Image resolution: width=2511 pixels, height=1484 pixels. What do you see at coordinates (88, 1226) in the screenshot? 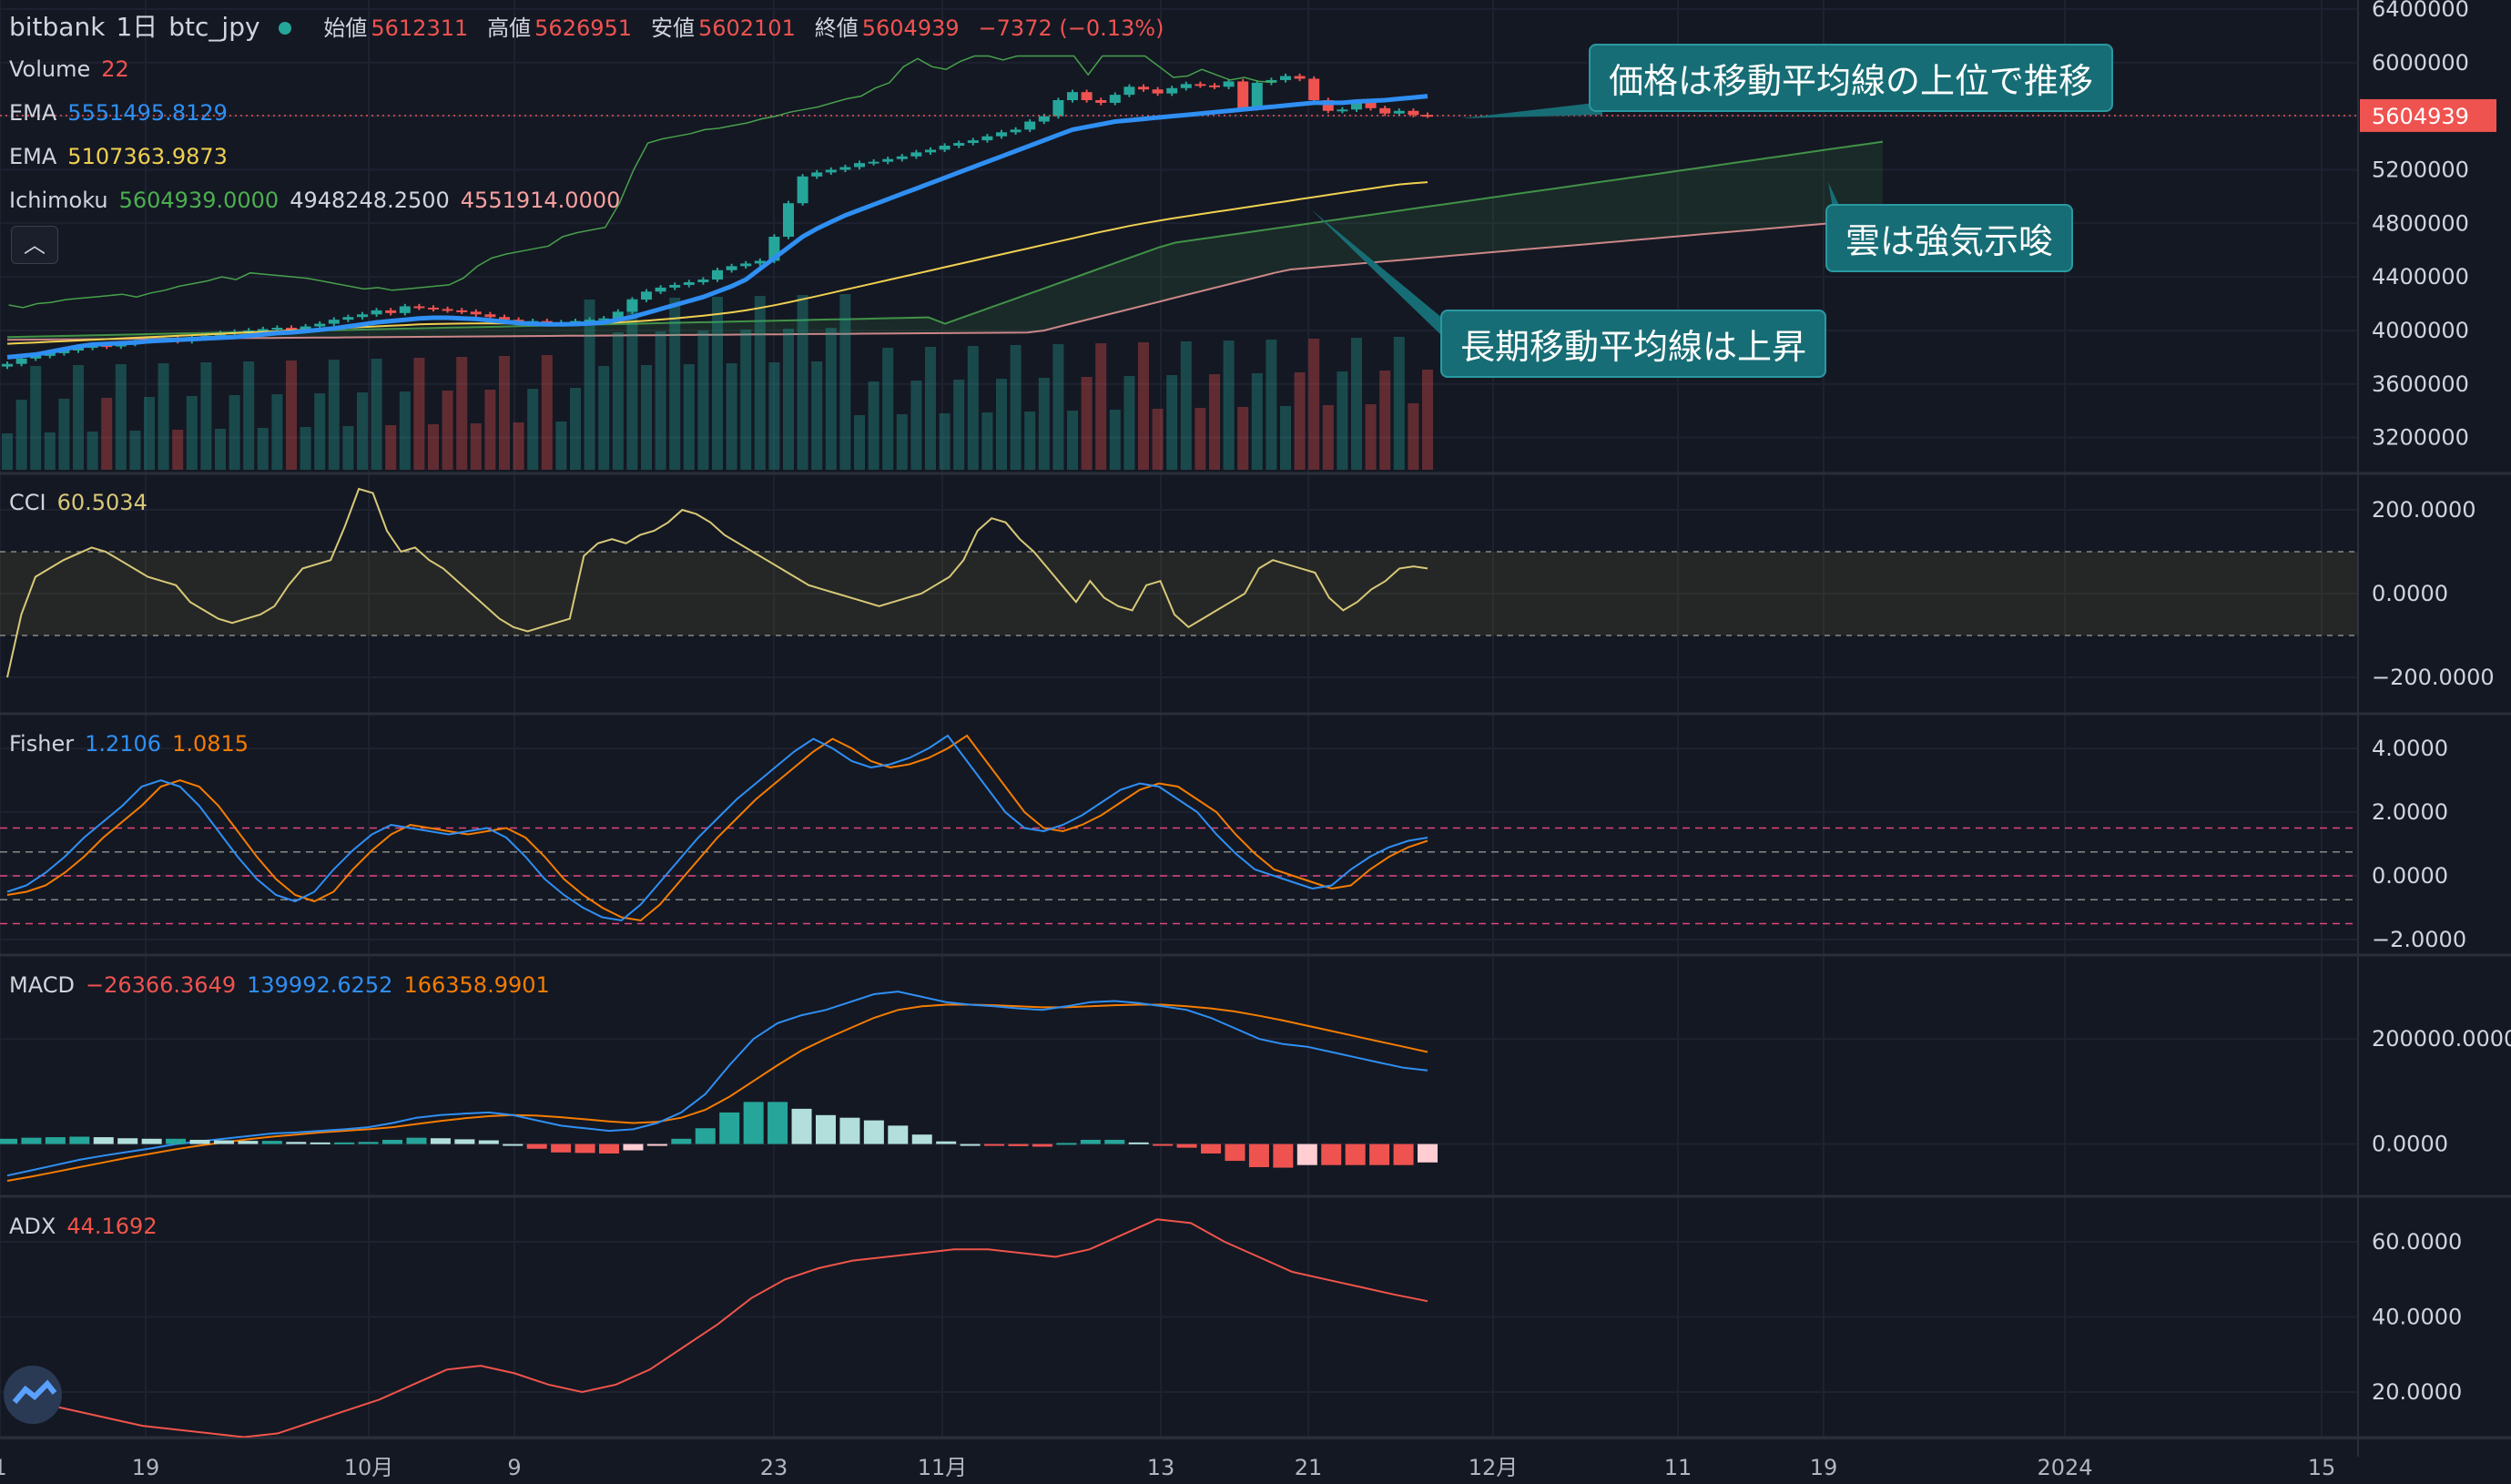
I see `adx-legend: ADX 44.1692` at bounding box center [88, 1226].